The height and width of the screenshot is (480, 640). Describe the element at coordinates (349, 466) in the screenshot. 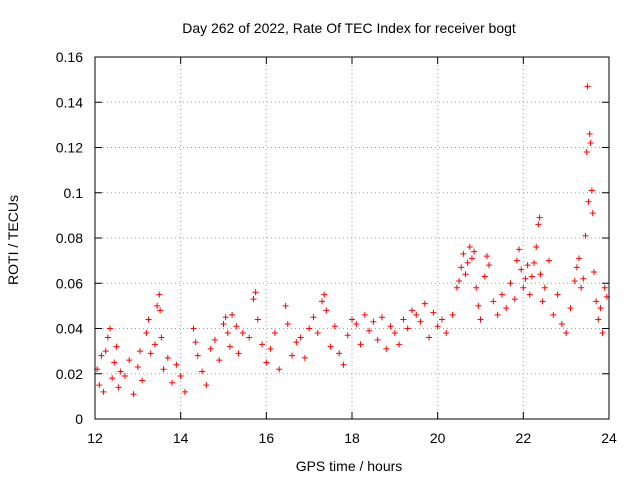

I see `x-axis-title: GPS time / hours` at that location.